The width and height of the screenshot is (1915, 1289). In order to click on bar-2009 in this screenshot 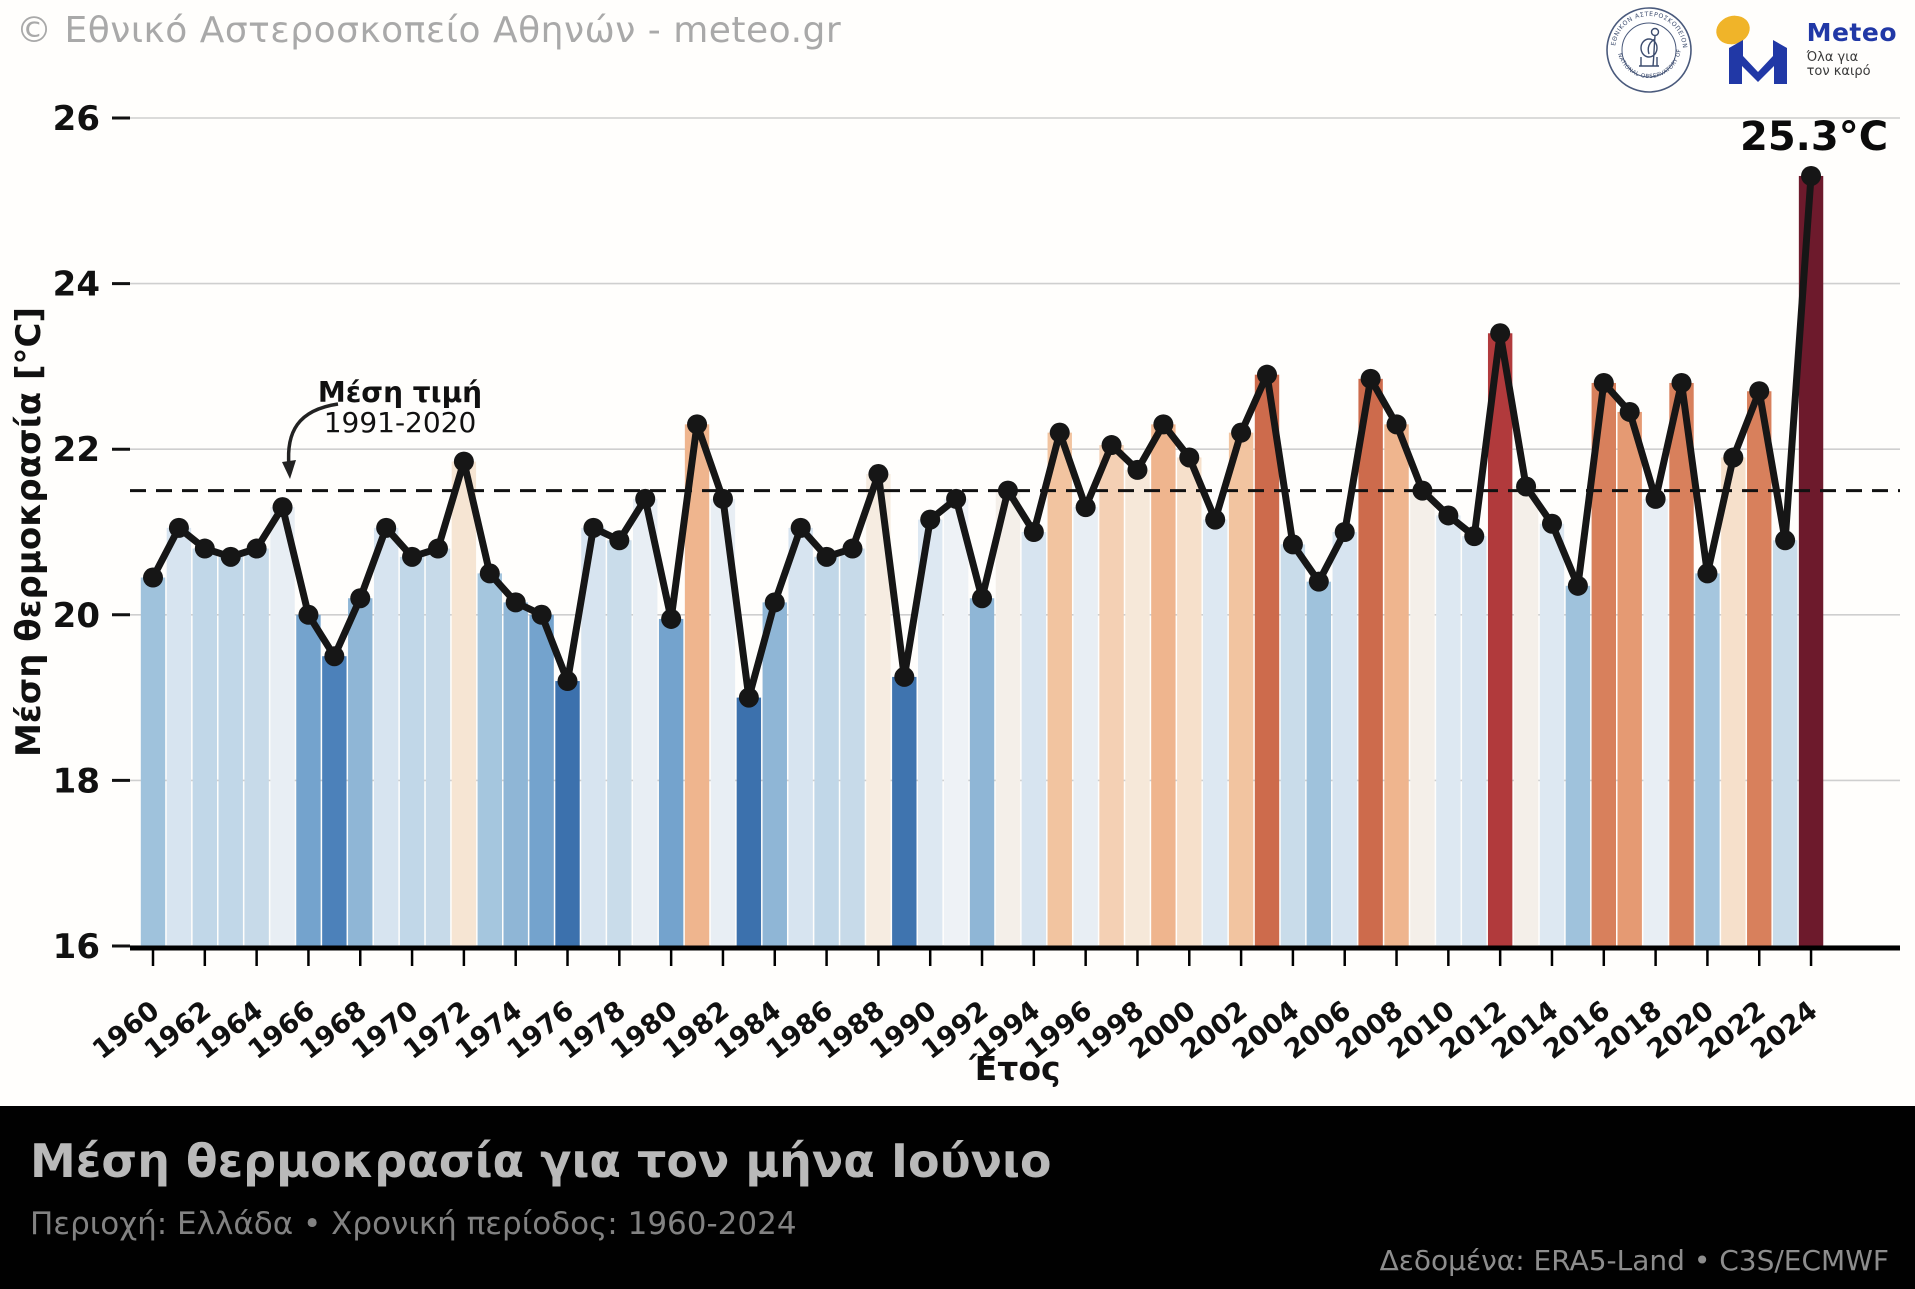, I will do `click(1422, 718)`.